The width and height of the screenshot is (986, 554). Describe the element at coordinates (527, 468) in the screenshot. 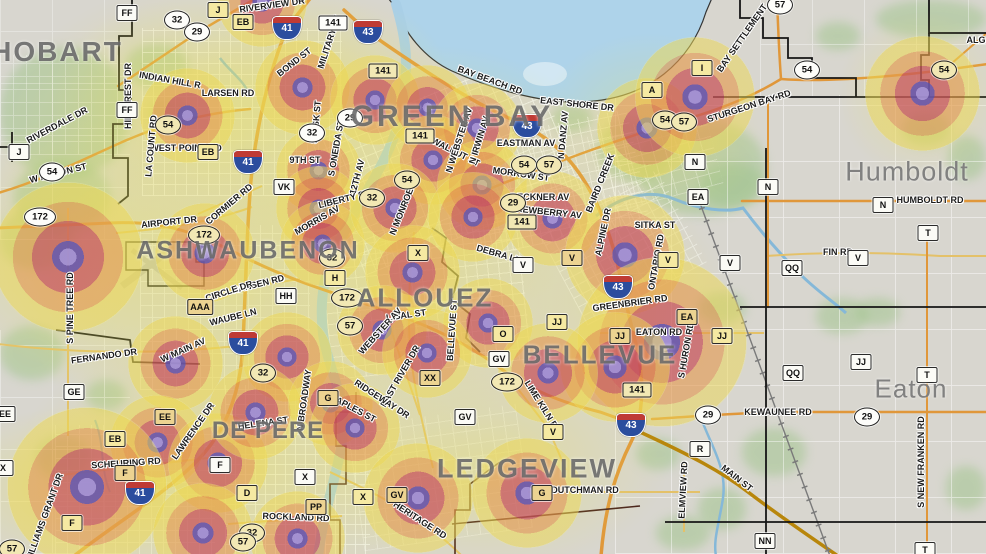

I see `city-label-ledgeview: LEDGEVIEW` at that location.